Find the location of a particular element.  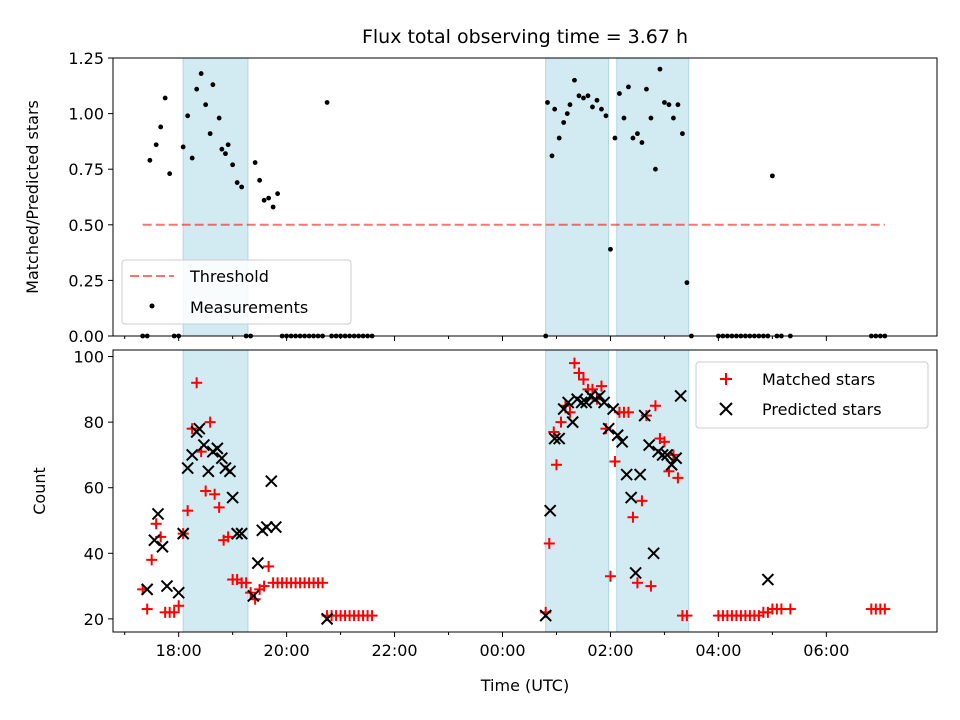

bottom-y-axis-label: Count is located at coordinates (39, 491).